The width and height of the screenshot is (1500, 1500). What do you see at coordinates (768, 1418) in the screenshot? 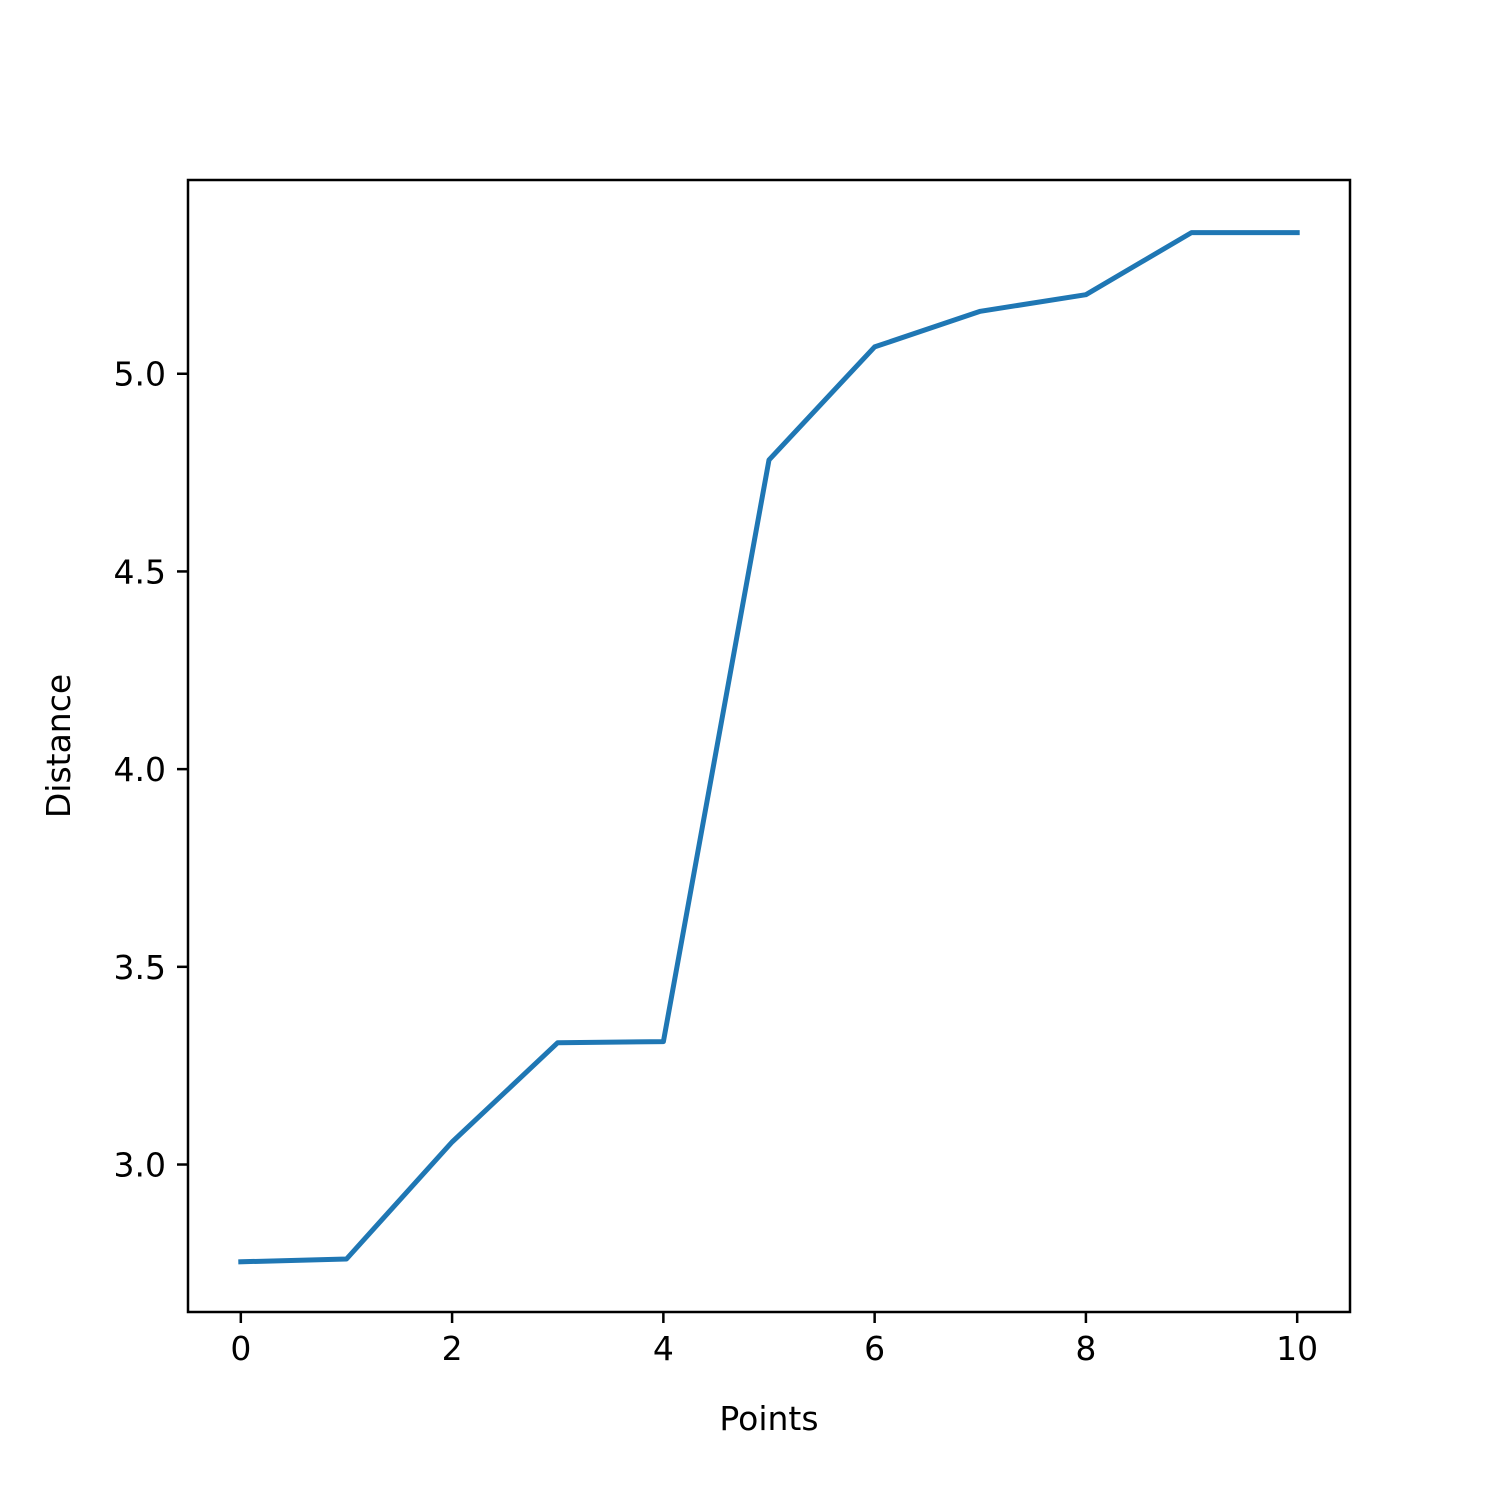
I see `x-axis-label: Points` at bounding box center [768, 1418].